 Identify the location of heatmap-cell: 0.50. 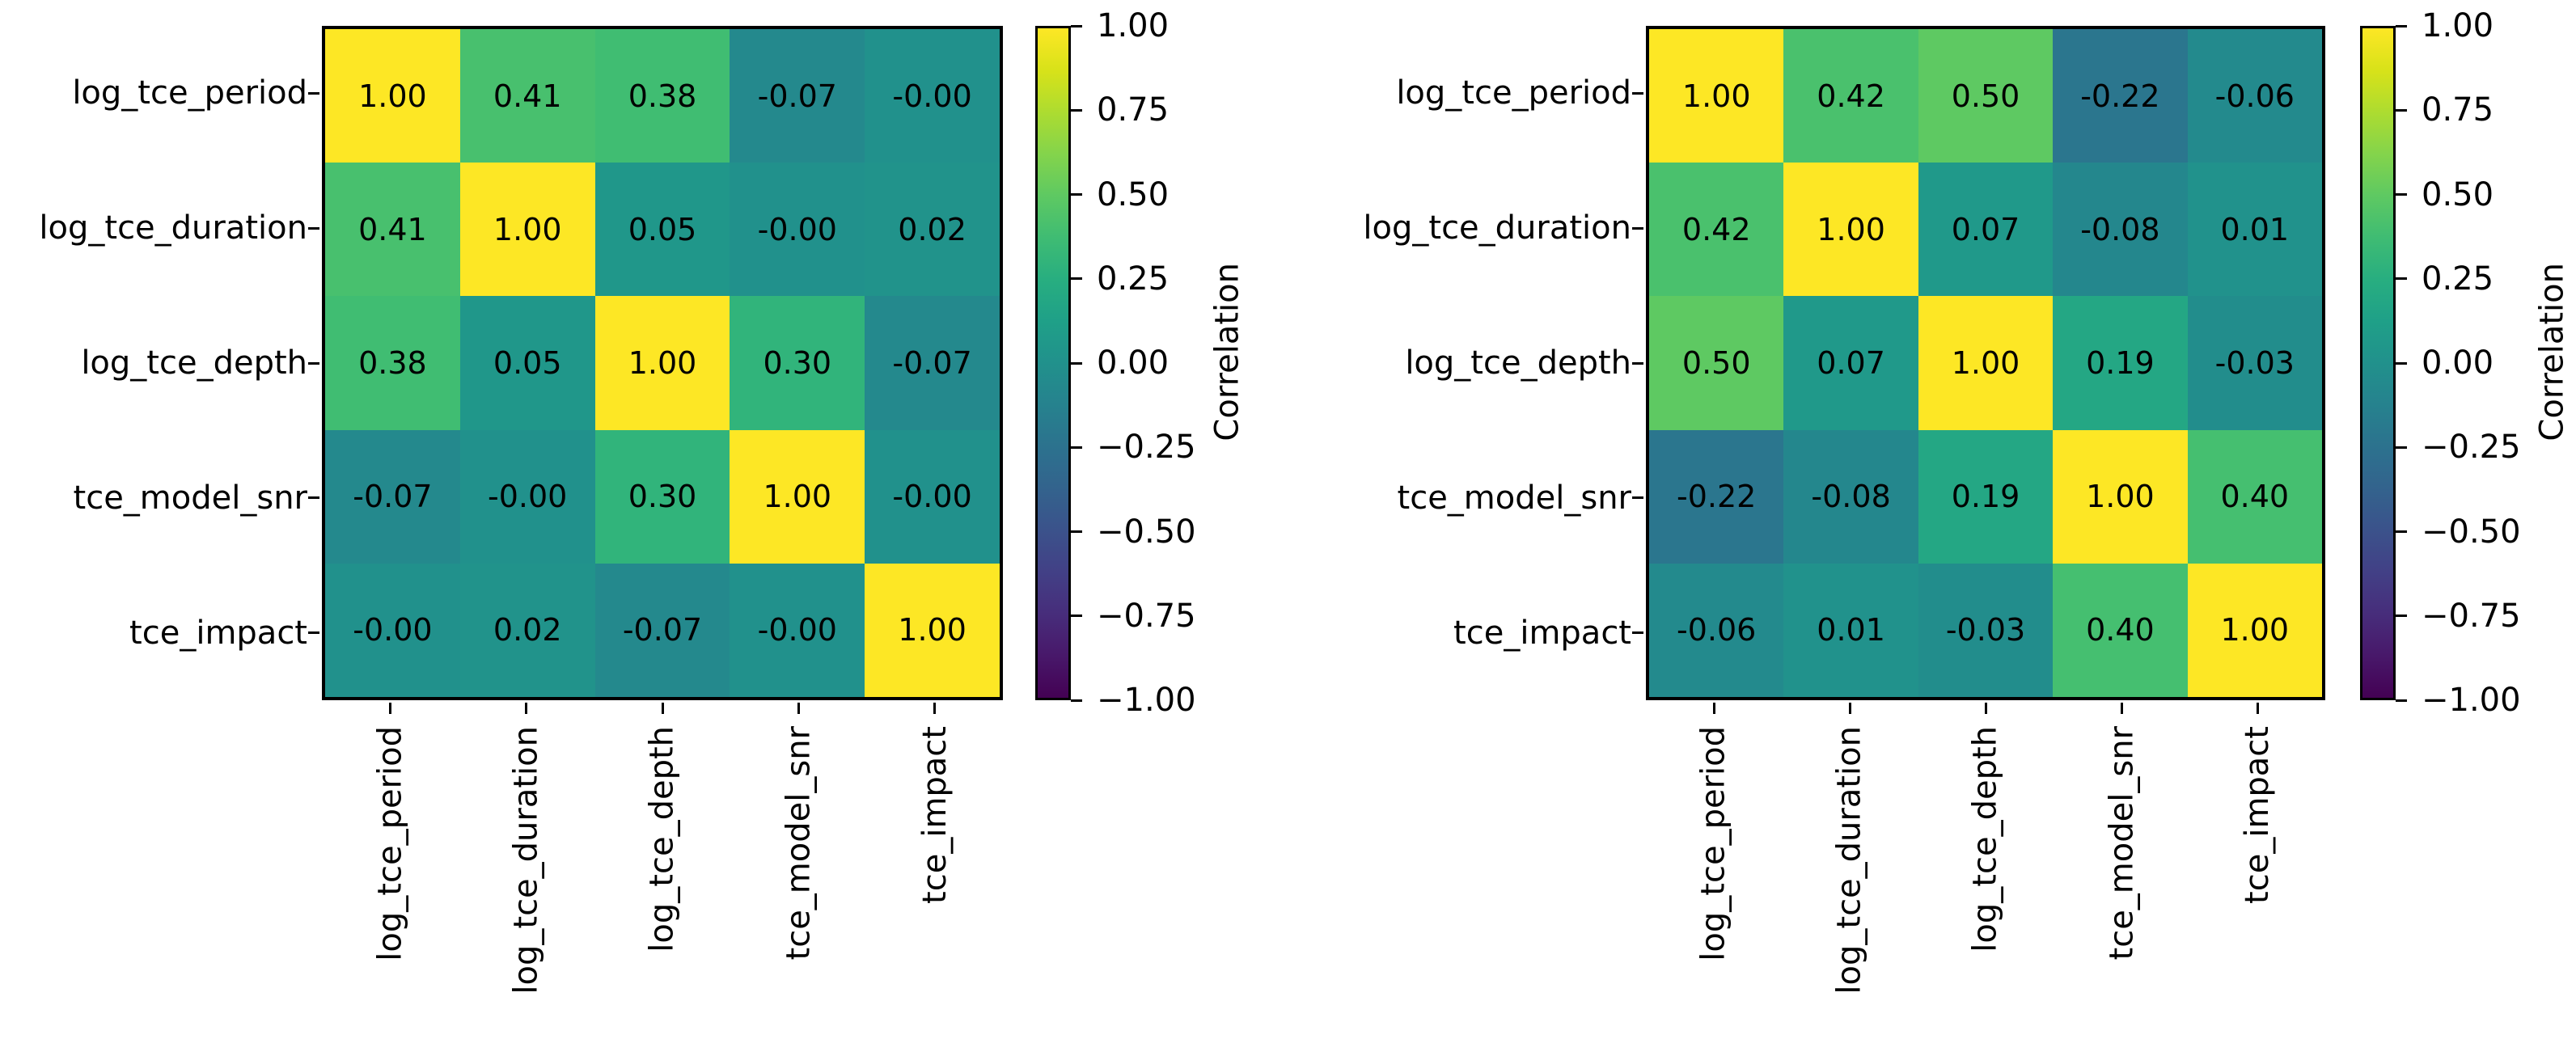
(1986, 96).